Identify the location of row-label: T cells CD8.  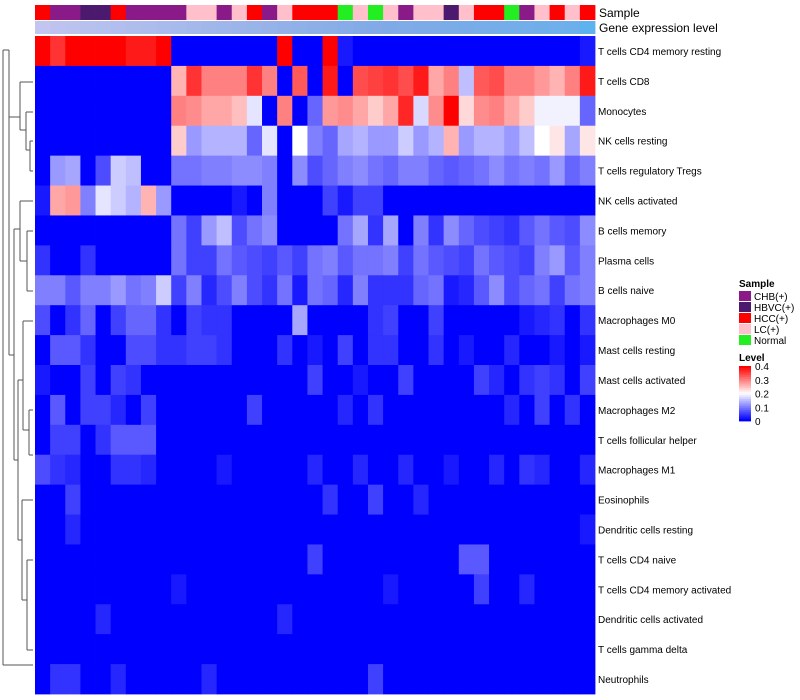
(624, 82).